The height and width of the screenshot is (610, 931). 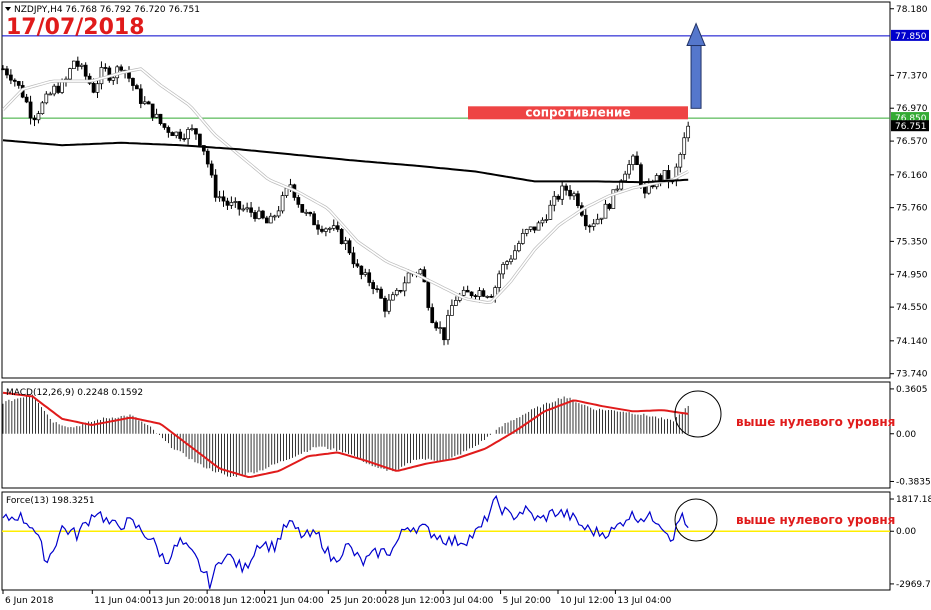 I want to click on macd-signal-line, so click(x=345, y=435).